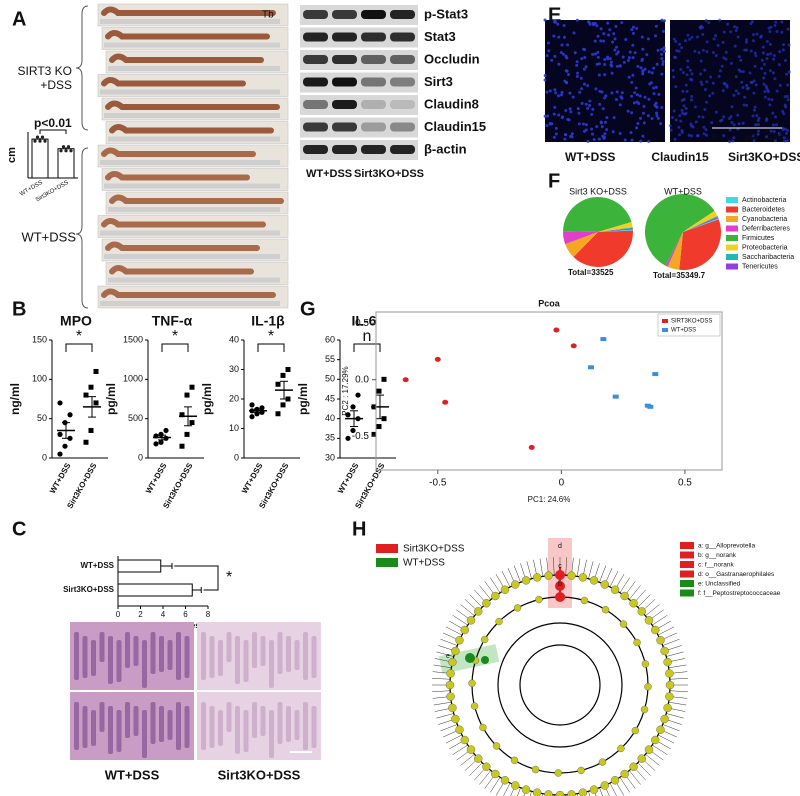  Describe the element at coordinates (37, 137) in the screenshot. I see `dot` at that location.